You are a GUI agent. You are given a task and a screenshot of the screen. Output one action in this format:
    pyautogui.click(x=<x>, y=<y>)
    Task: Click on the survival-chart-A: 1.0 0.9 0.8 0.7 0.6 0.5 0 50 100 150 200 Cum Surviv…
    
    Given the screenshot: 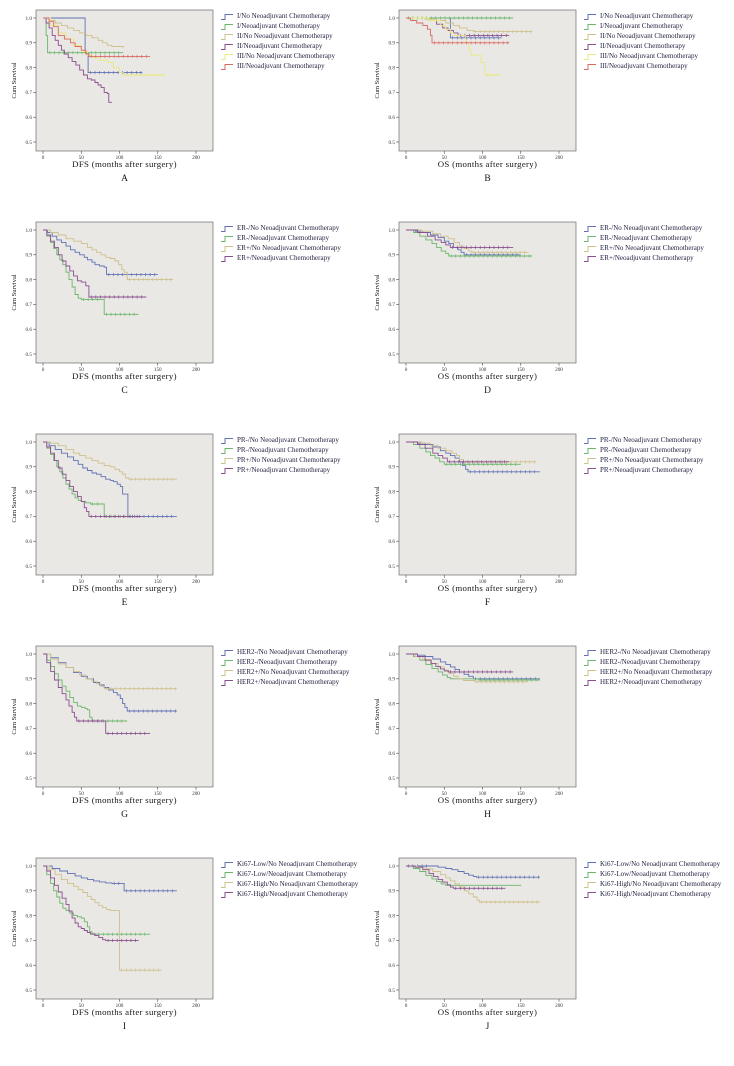 What is the action you would take?
    pyautogui.click(x=112, y=96)
    